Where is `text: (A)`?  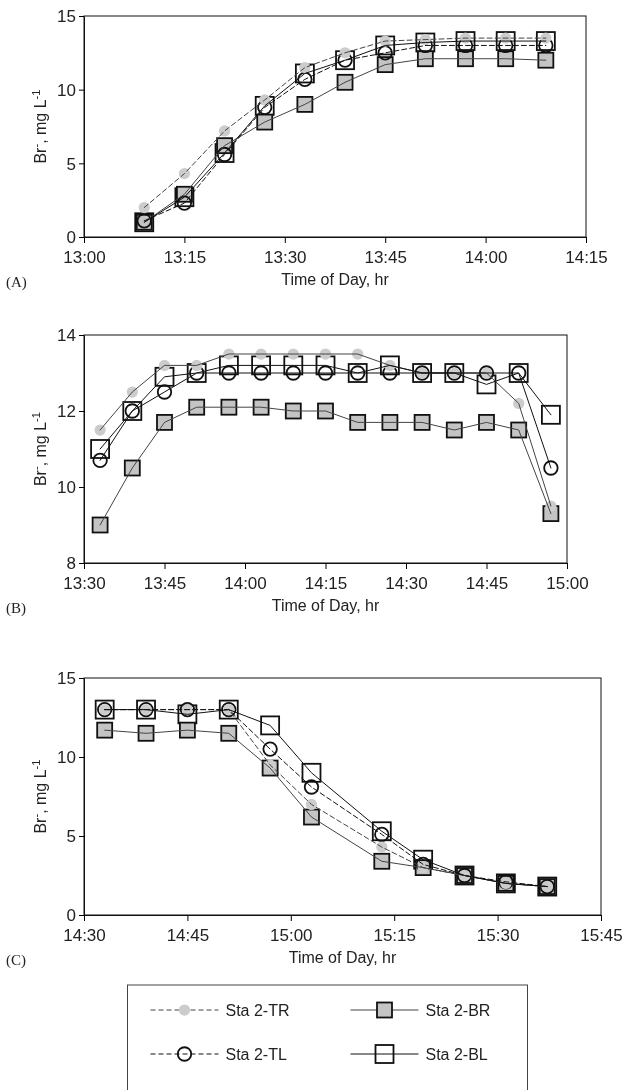
text: (A) is located at coordinates (16, 282).